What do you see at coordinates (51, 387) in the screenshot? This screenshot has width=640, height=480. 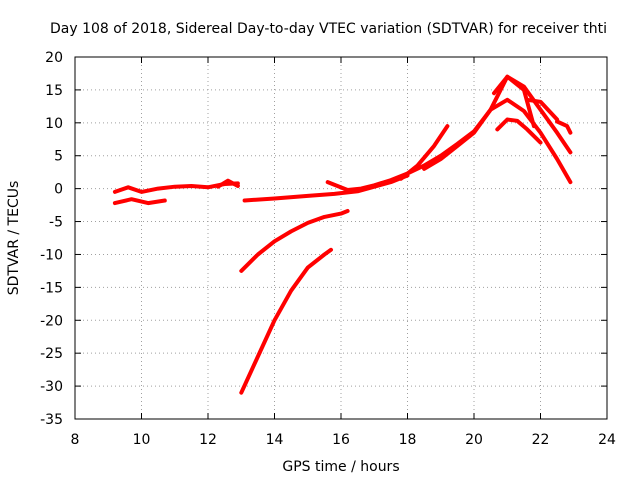 I see `y-tick-label: -30` at bounding box center [51, 387].